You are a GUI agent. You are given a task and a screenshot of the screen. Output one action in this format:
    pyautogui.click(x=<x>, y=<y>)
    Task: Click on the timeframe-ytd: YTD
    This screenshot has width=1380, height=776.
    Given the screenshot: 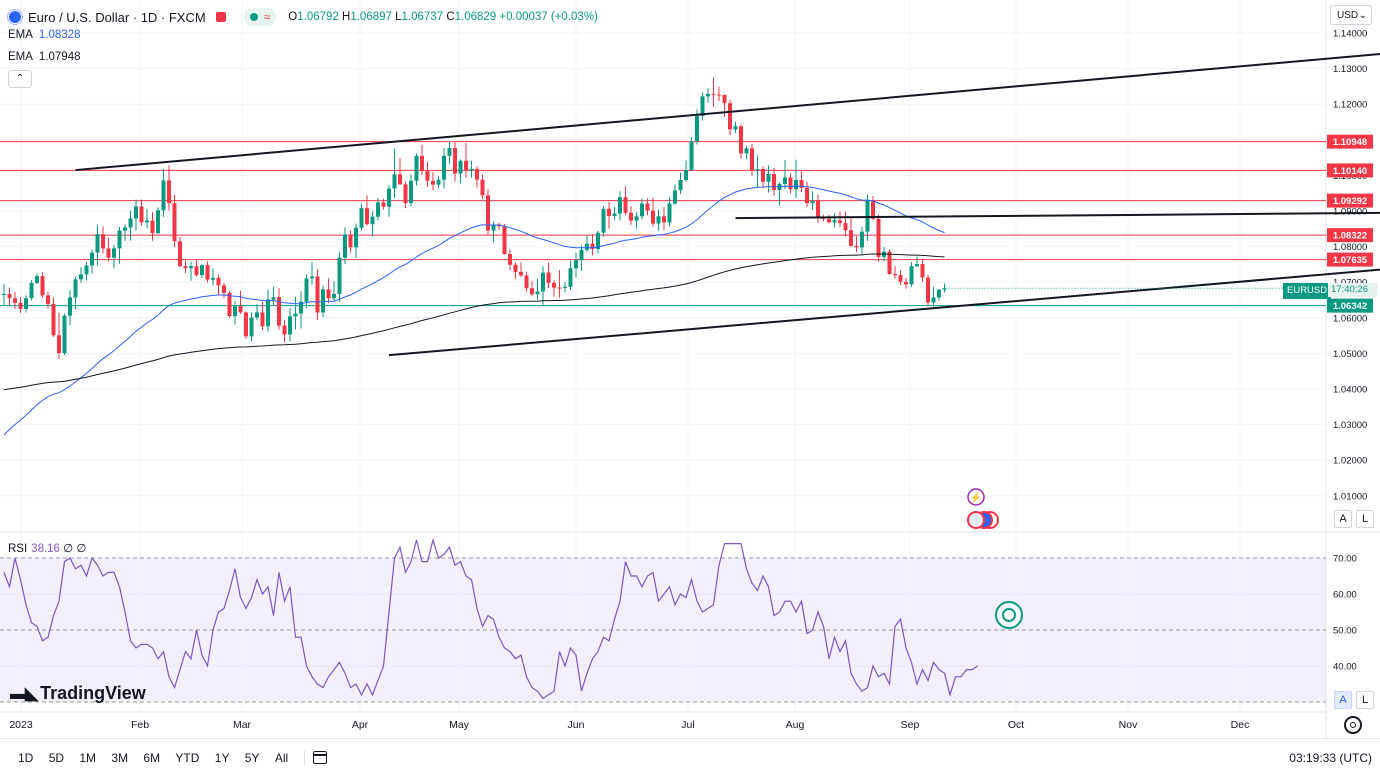 What is the action you would take?
    pyautogui.click(x=187, y=757)
    